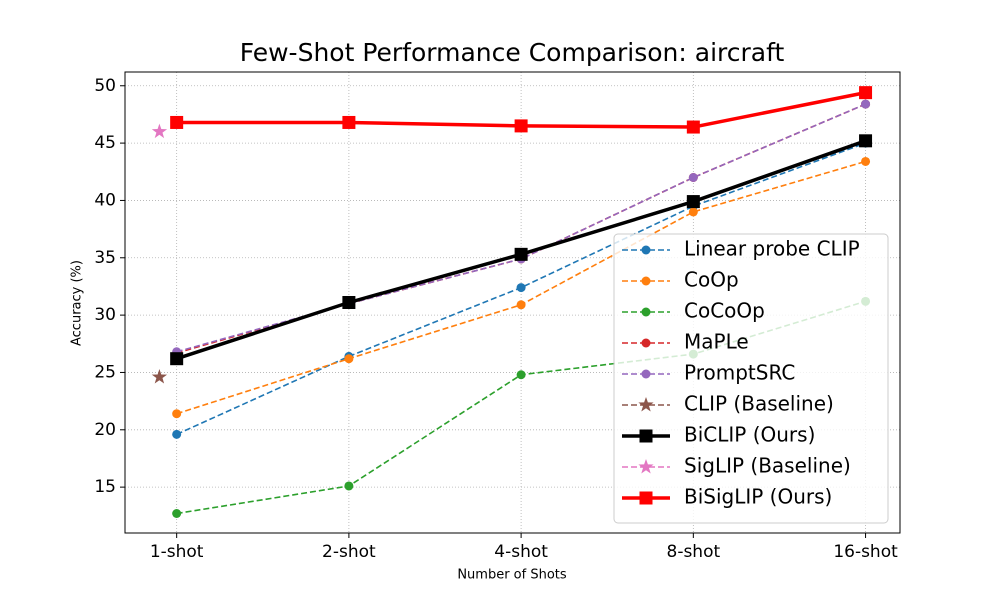 This screenshot has width=1000, height=600. I want to click on y-tick-label: 25, so click(105, 372).